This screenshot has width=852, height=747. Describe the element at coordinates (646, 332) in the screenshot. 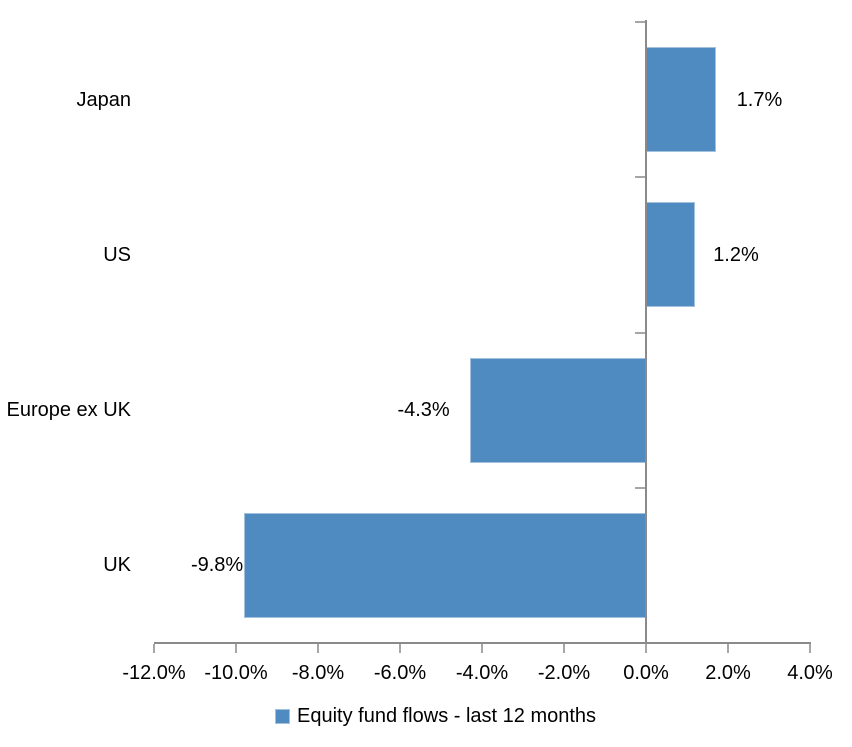

I see `y-axis-line` at that location.